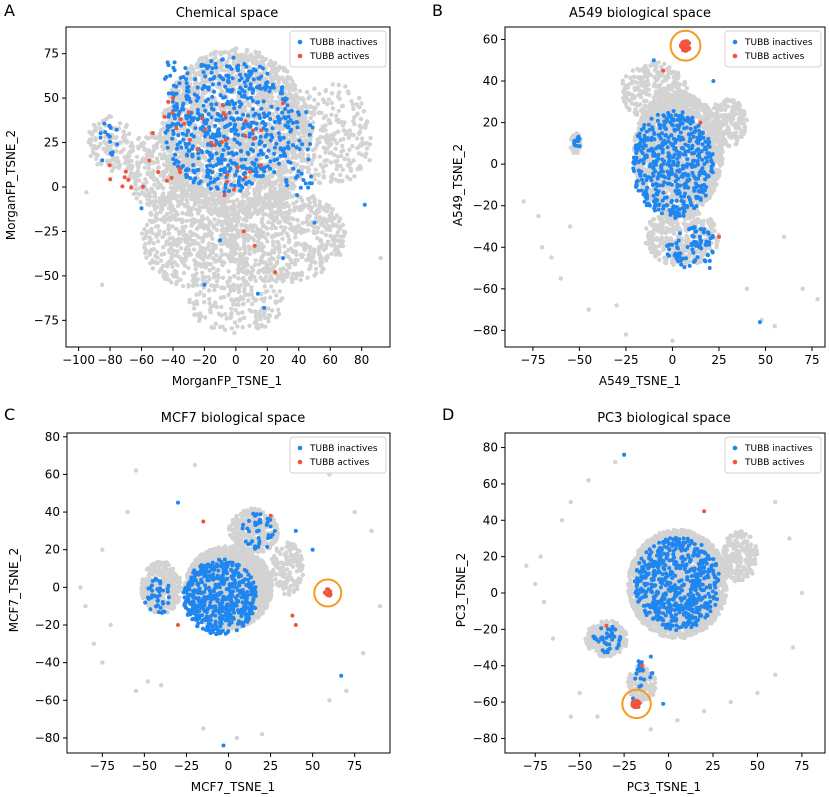  Describe the element at coordinates (330, 360) in the screenshot. I see `x-tick-label: 60` at that location.